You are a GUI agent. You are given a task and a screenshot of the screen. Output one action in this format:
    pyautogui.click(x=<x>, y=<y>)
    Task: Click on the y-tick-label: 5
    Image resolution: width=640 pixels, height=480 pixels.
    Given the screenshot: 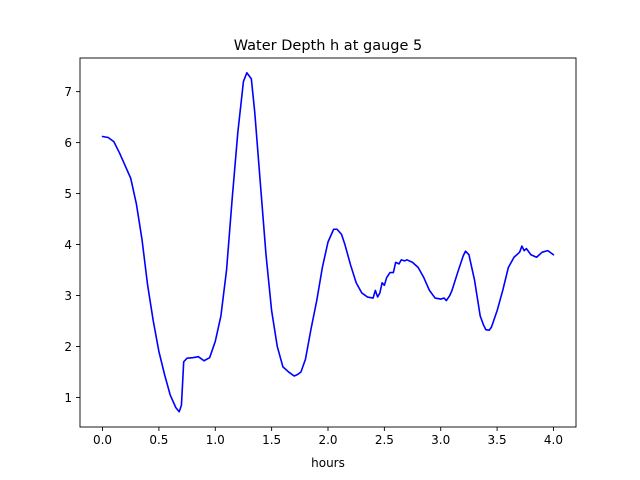 What is the action you would take?
    pyautogui.click(x=68, y=194)
    